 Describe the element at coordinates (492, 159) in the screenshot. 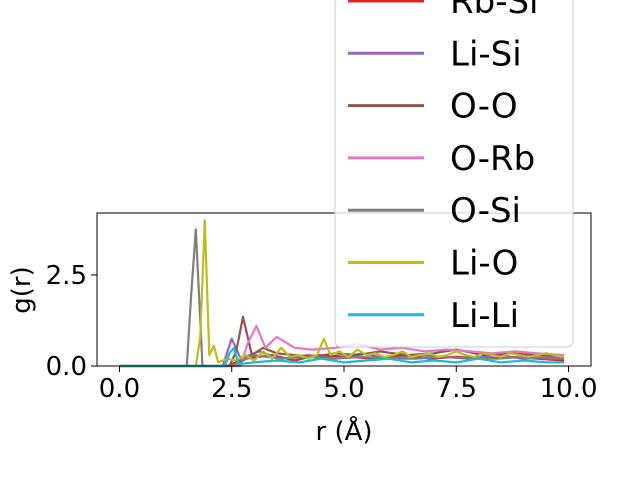

I see `legend-label: O-Rb` at that location.